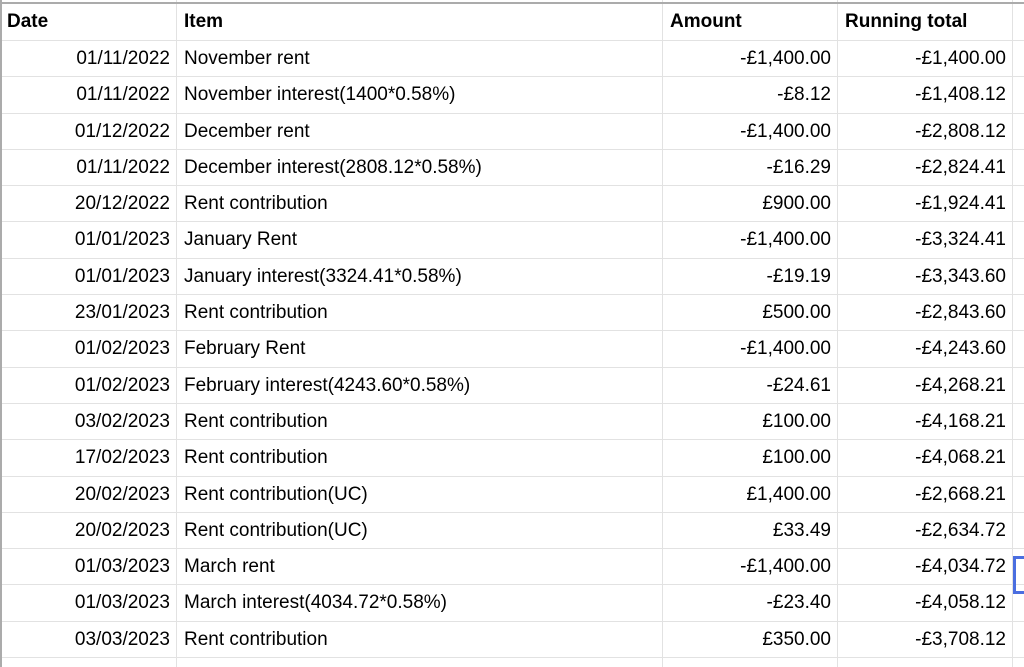 This screenshot has width=1024, height=667. I want to click on column-header-item: Item, so click(420, 22).